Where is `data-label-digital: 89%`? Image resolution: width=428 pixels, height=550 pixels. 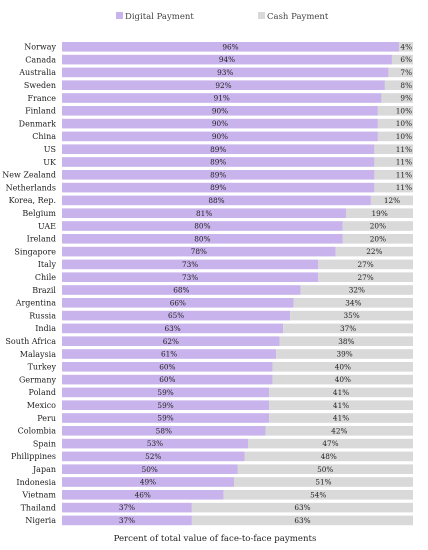 data-label-digital: 89% is located at coordinates (218, 174).